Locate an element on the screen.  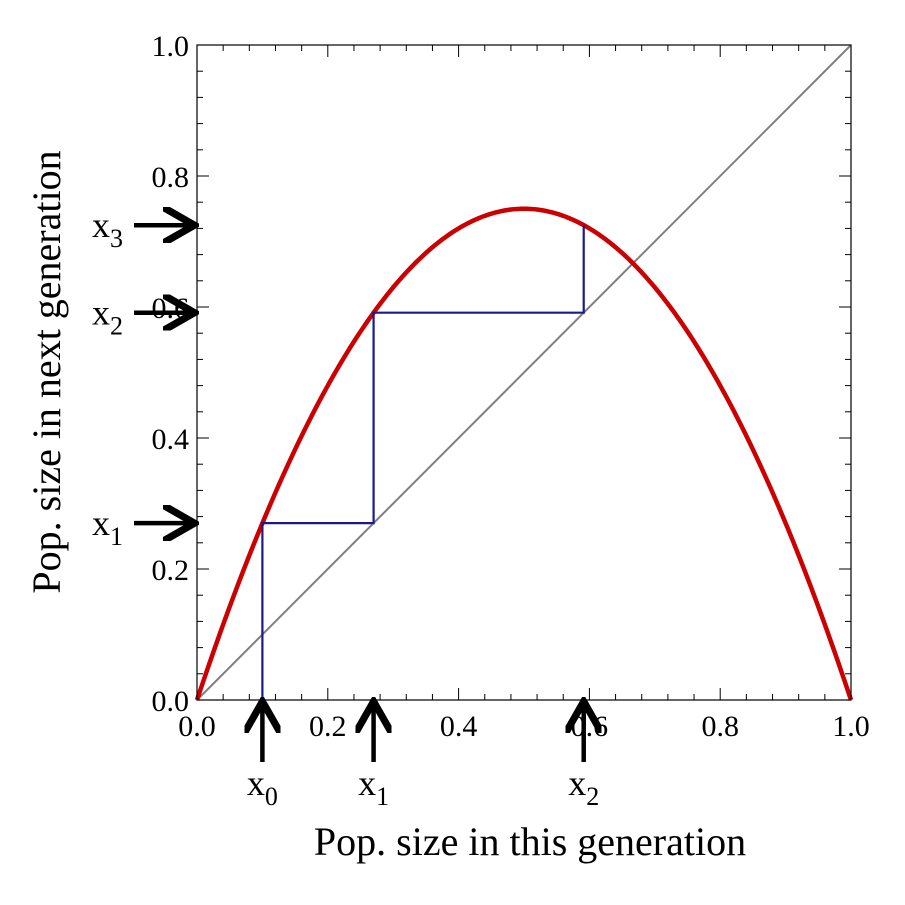
y-tick-label: 0.2 is located at coordinates (171, 570).